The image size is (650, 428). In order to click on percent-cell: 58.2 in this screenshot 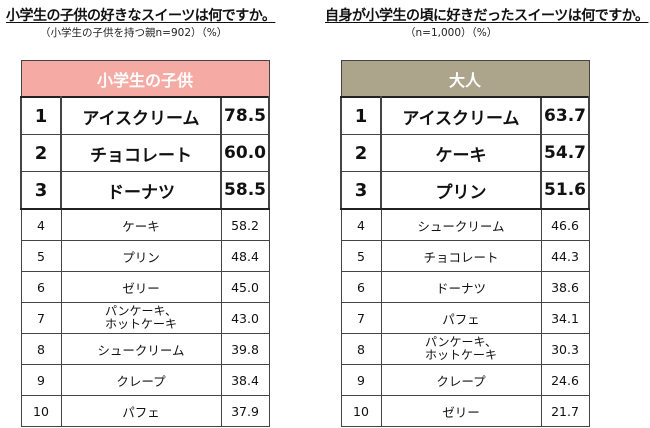, I will do `click(245, 224)`.